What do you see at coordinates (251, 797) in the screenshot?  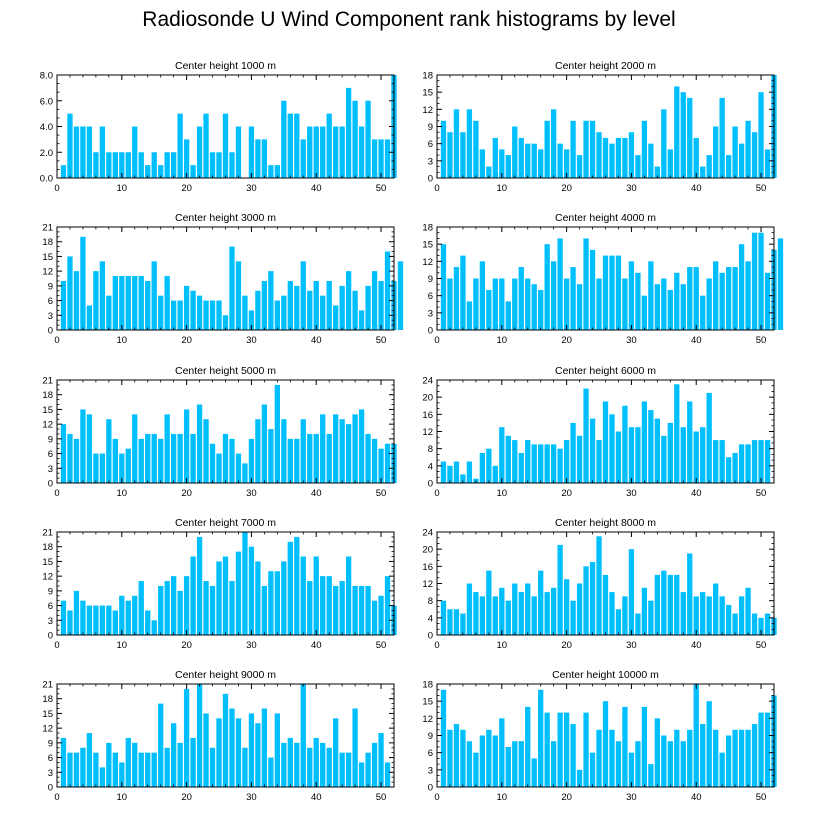 I see `x-tick-label: 30` at bounding box center [251, 797].